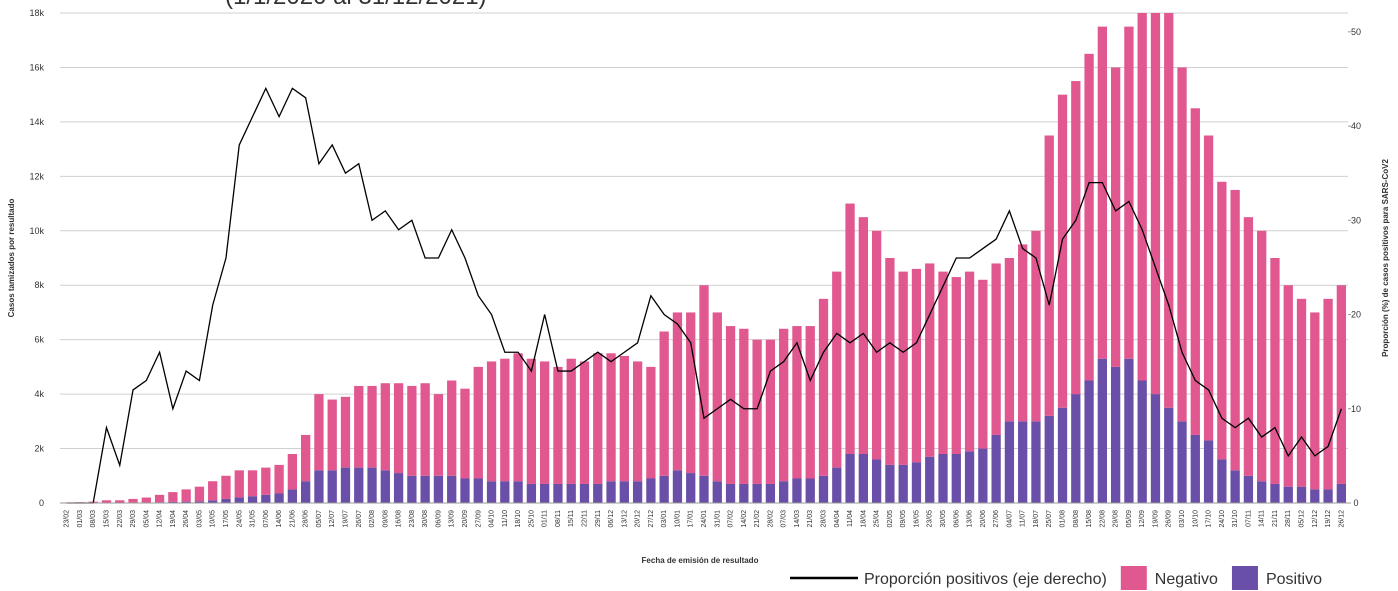  I want to click on y-tick-label: 0, so click(41, 503).